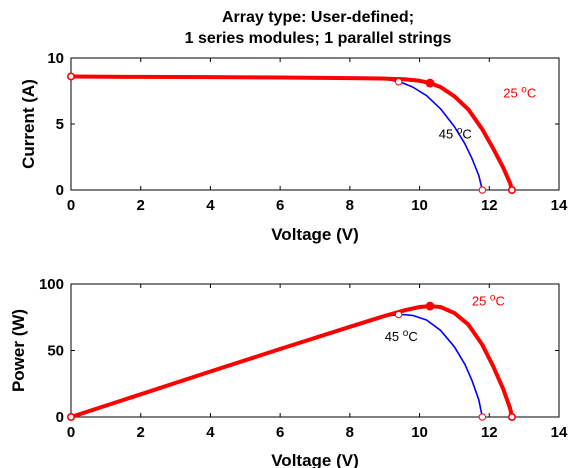  I want to click on y-axis-label: Power (W), so click(18, 350).